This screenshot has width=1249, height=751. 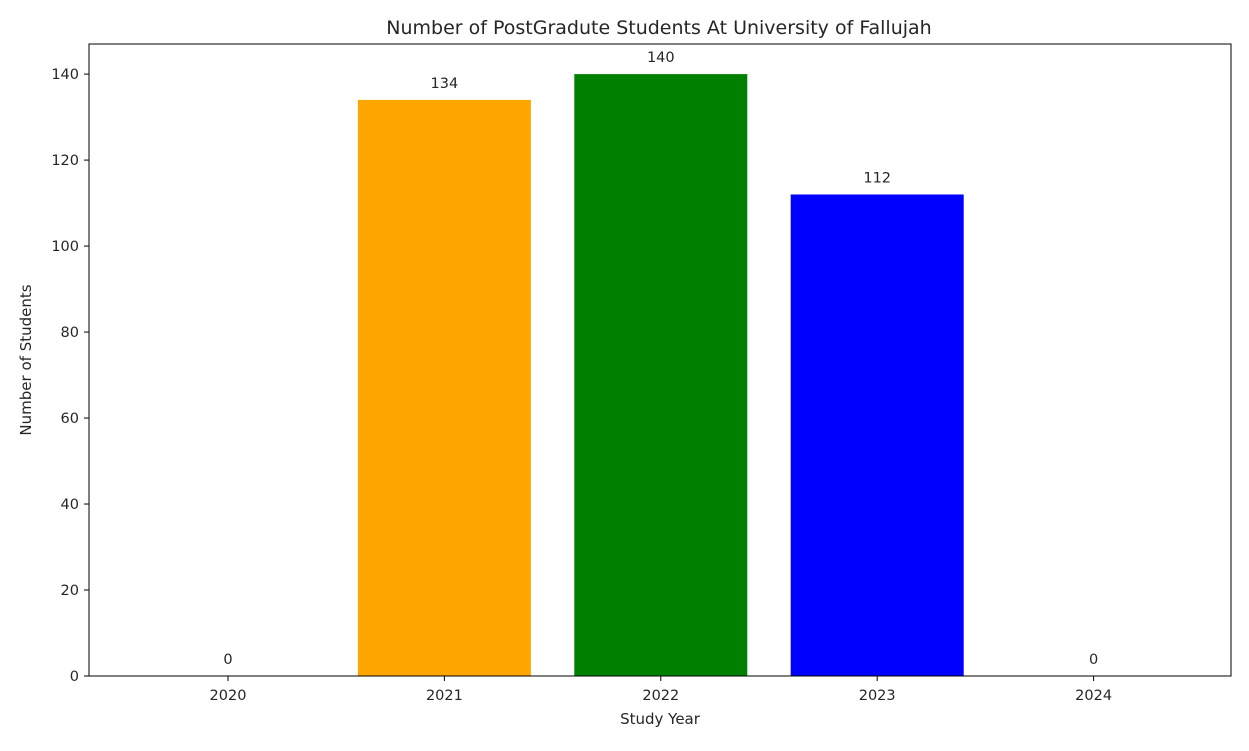 What do you see at coordinates (660, 719) in the screenshot?
I see `x-axis-label: Study Year` at bounding box center [660, 719].